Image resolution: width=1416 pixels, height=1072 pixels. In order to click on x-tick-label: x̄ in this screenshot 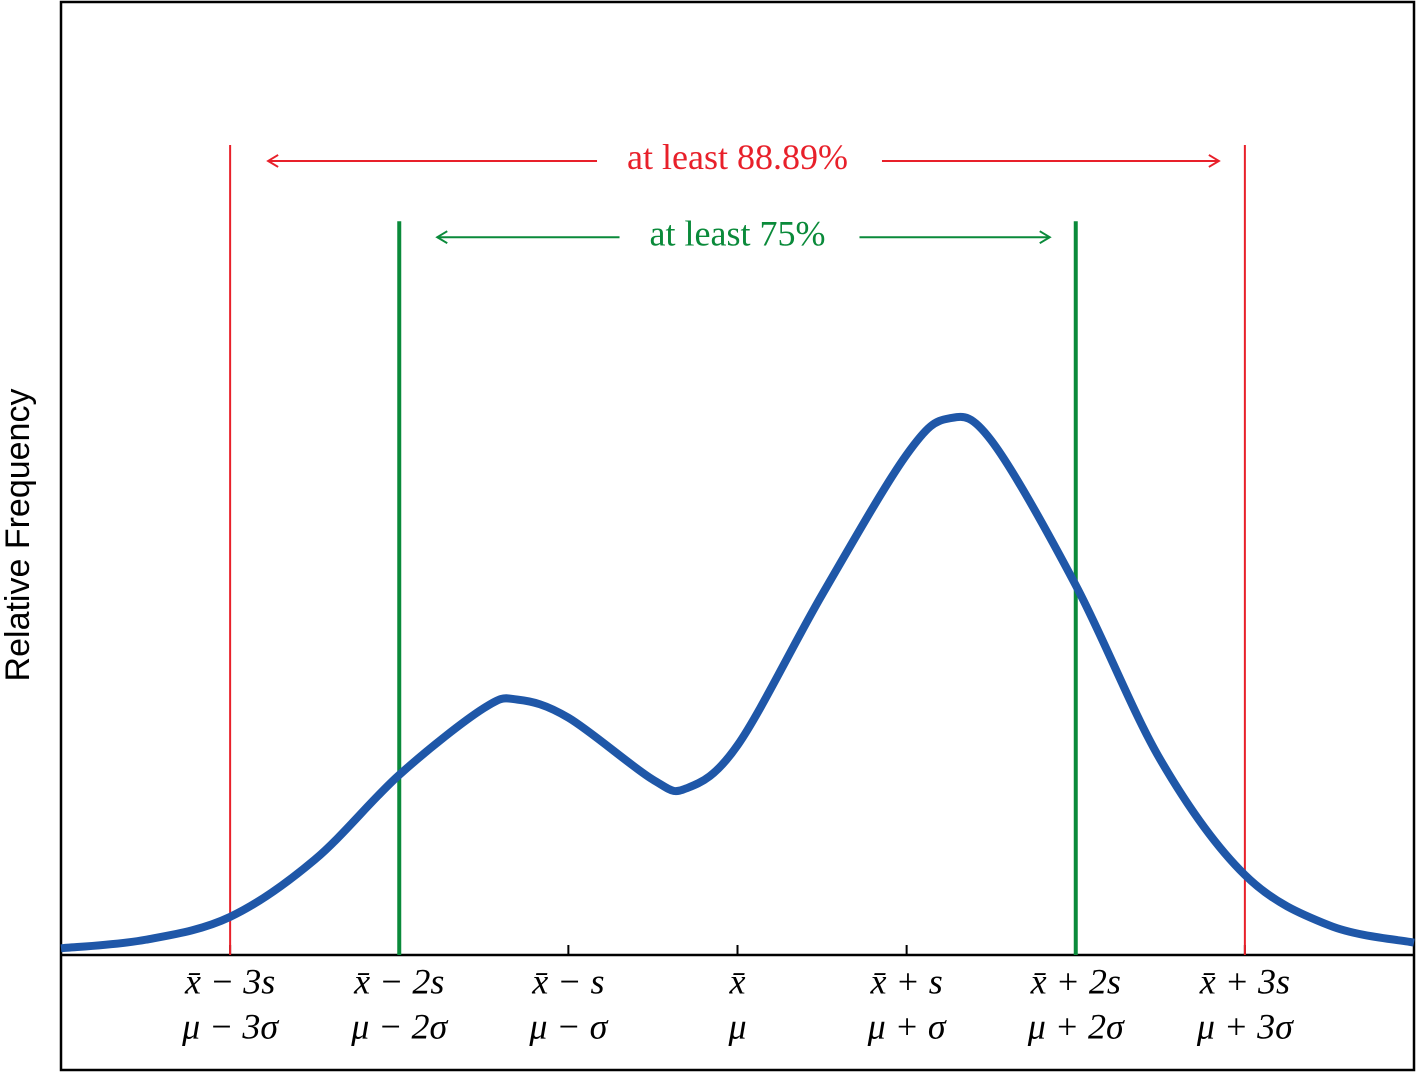, I will do `click(737, 981)`.